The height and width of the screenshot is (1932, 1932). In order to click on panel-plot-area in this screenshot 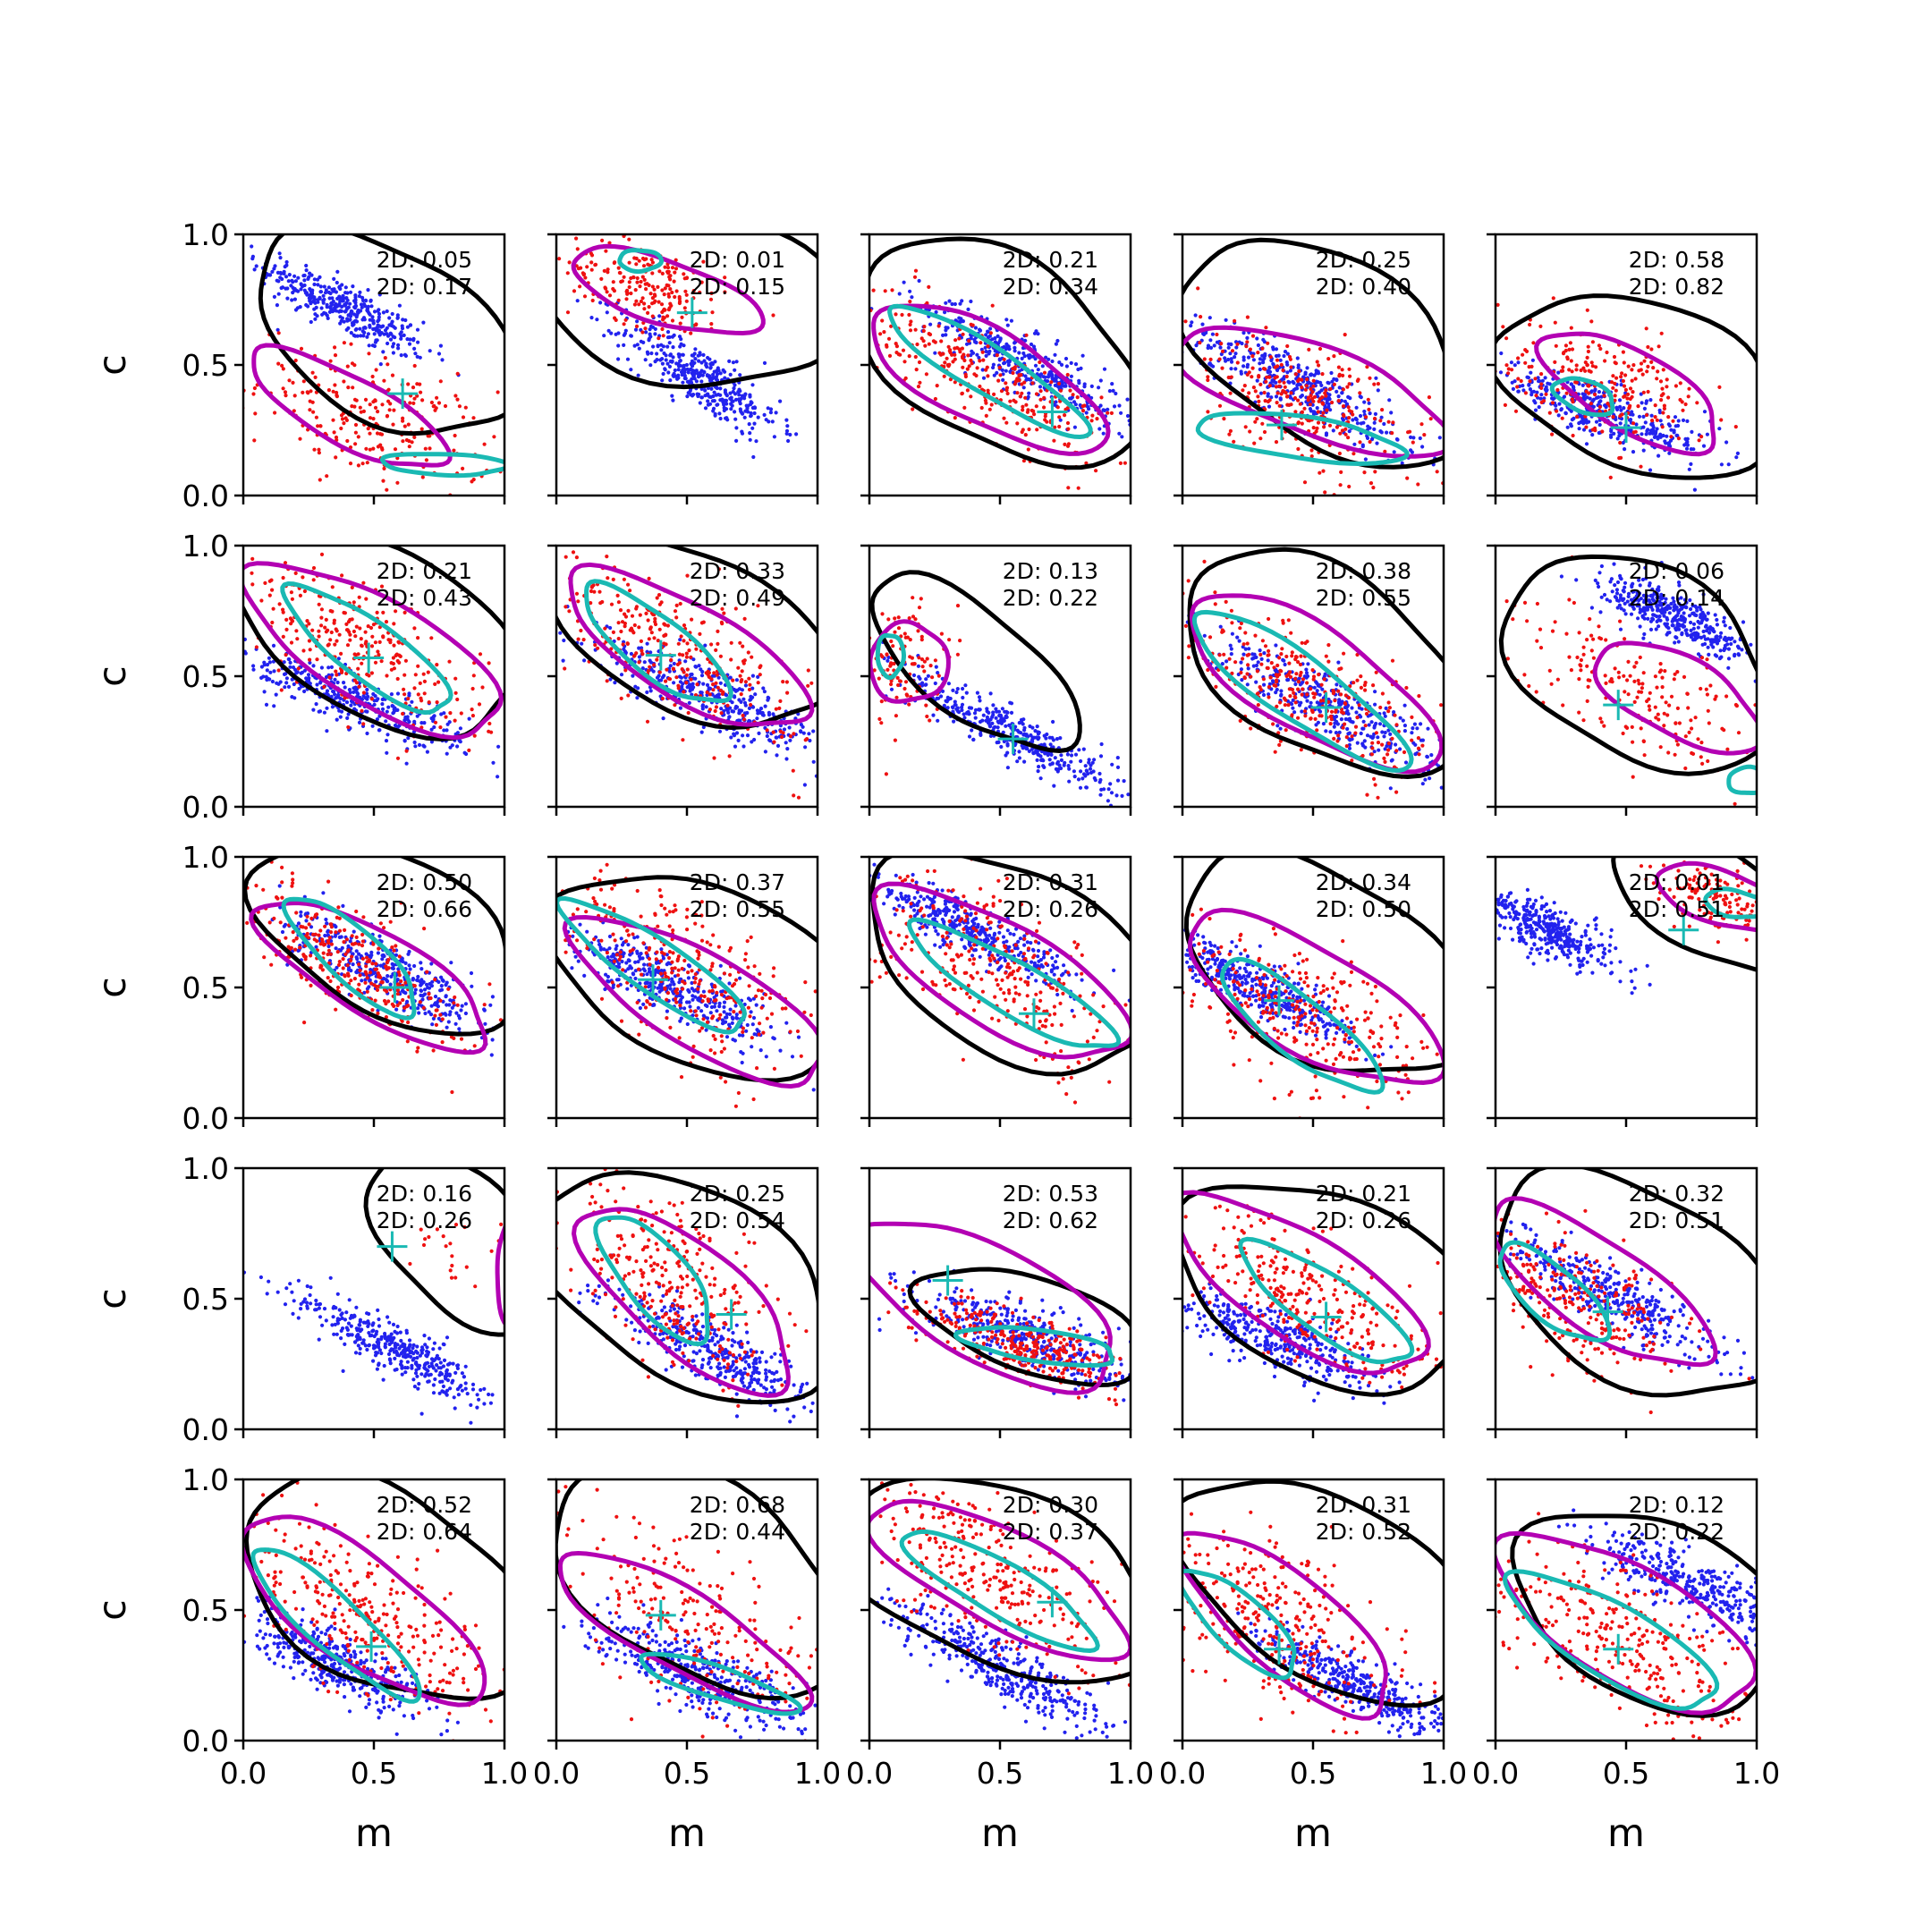, I will do `click(1316, 366)`.